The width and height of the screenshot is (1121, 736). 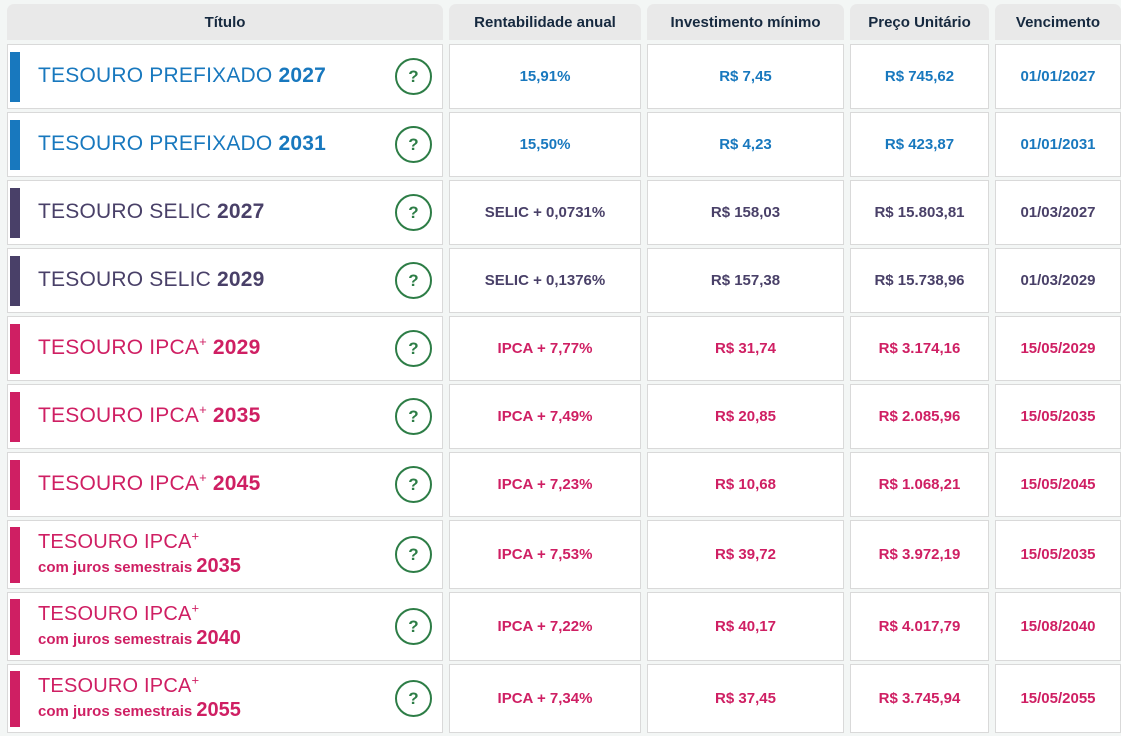 I want to click on annual-rate-cell: IPCA + 7,77%, so click(x=545, y=348).